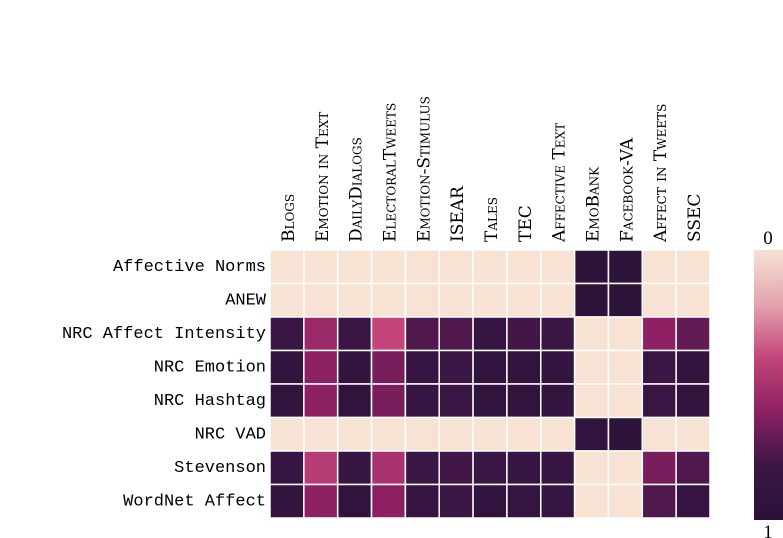 This screenshot has width=783, height=538. What do you see at coordinates (695, 218) in the screenshot?
I see `column-label: SSEC` at bounding box center [695, 218].